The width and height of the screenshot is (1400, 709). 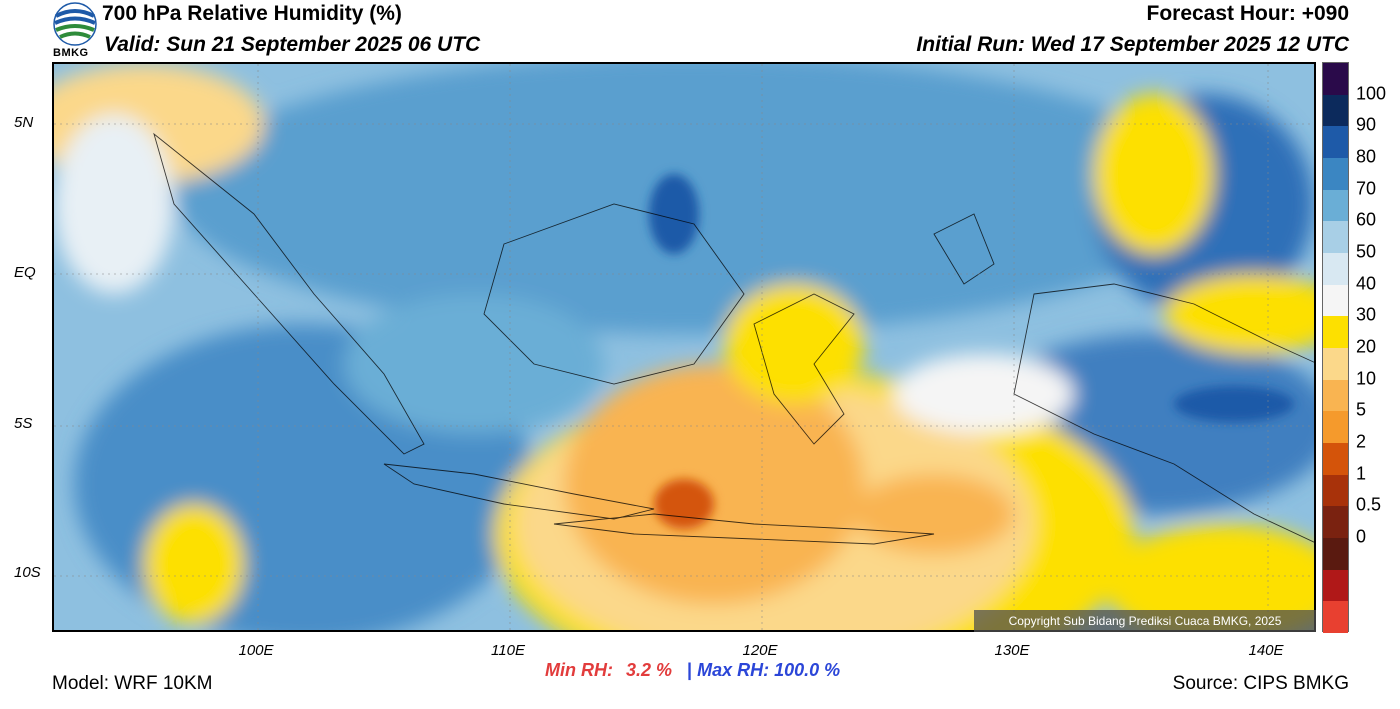 I want to click on colorbar-label: 2, so click(x=1361, y=441).